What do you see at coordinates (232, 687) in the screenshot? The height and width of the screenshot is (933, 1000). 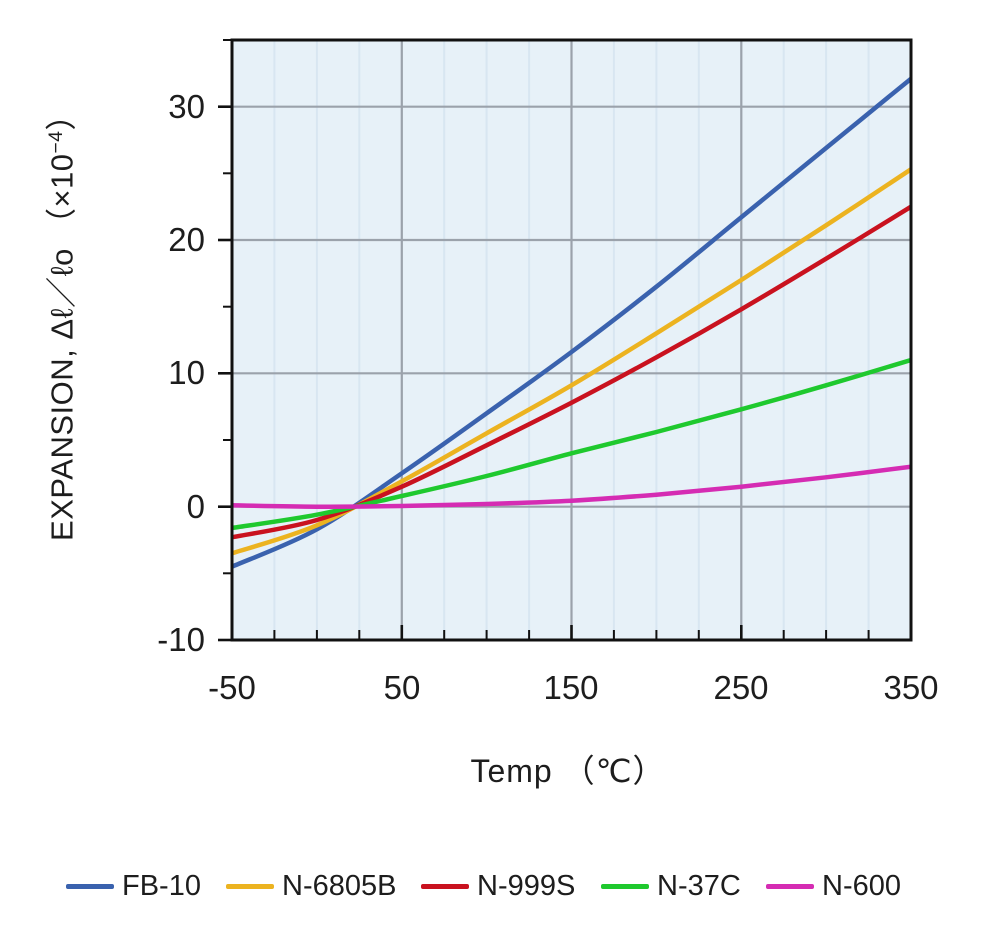 I see `x-tick-label: -50` at bounding box center [232, 687].